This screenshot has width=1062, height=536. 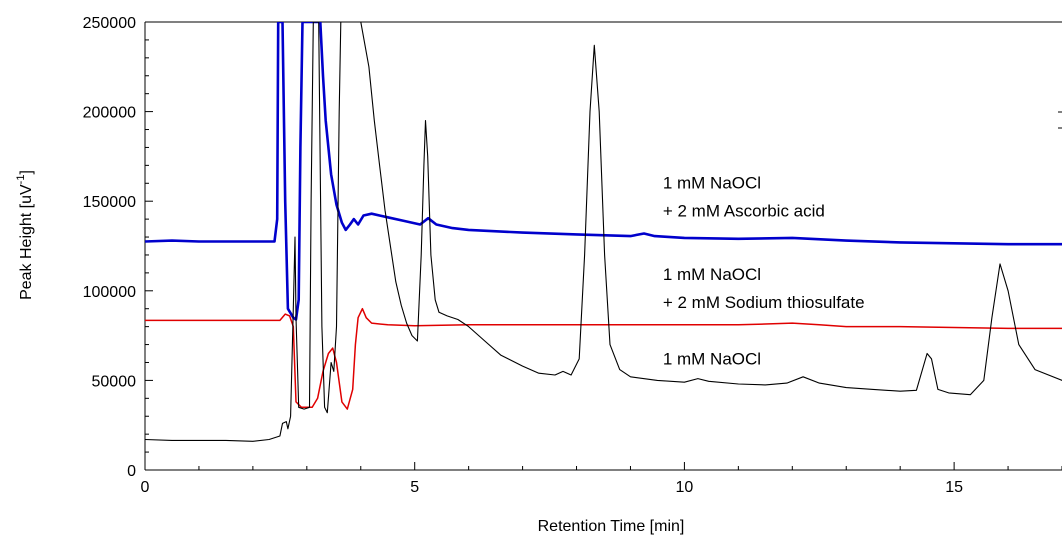 I want to click on y-tick-label: 50000, so click(x=114, y=381).